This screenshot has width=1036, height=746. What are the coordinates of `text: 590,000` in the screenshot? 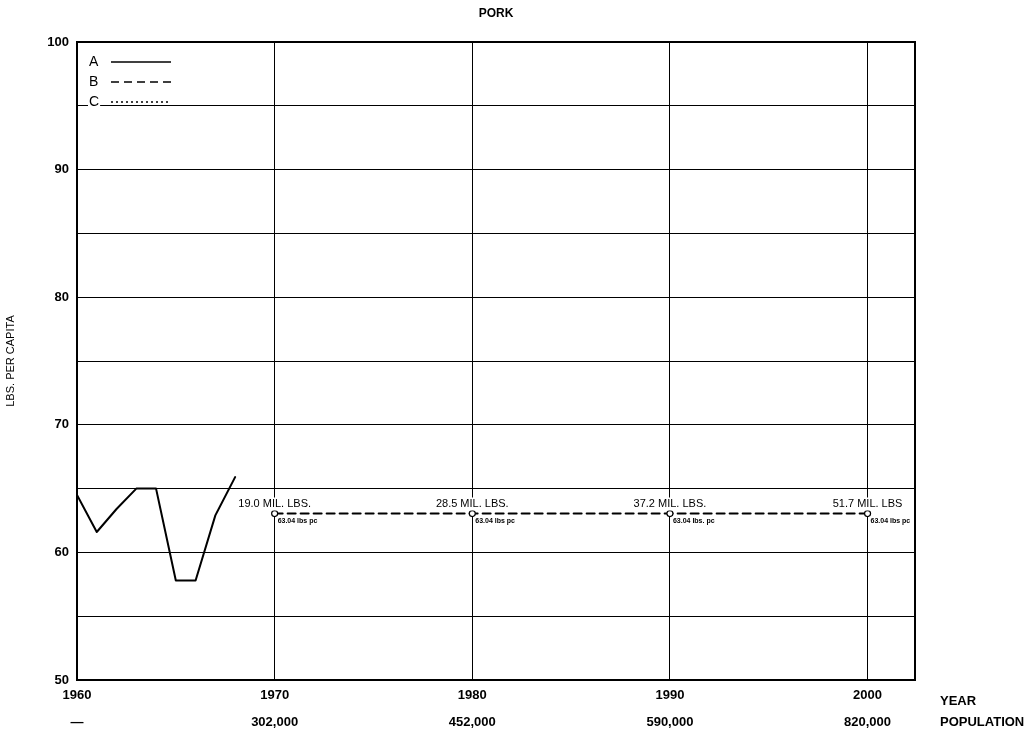 It's located at (670, 721).